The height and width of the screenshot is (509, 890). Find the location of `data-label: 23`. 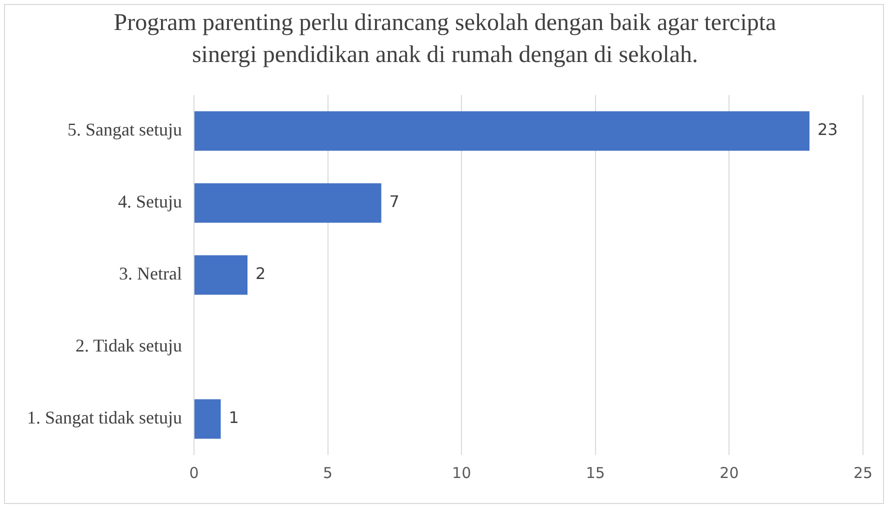

data-label: 23 is located at coordinates (827, 130).